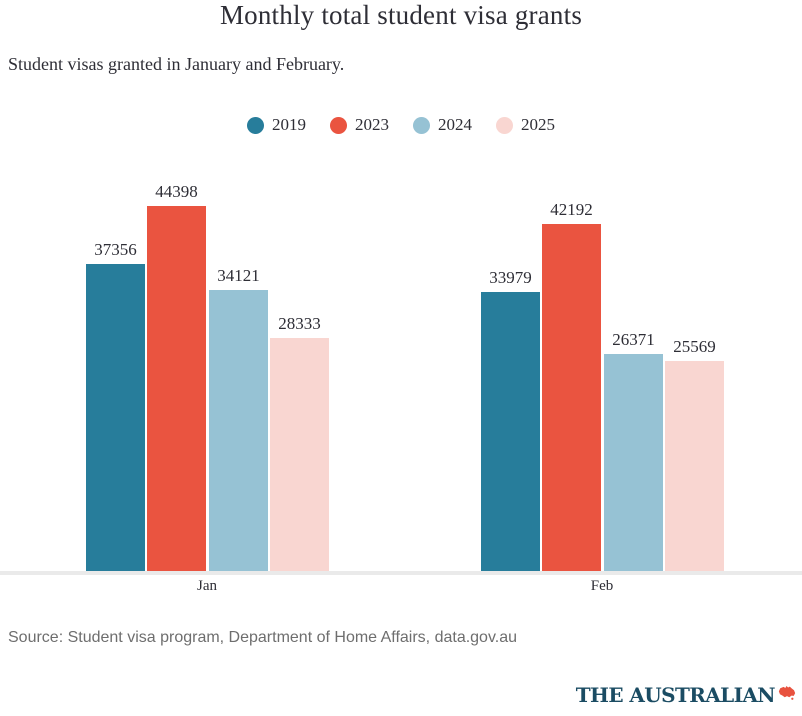 The width and height of the screenshot is (802, 716). I want to click on legend-label: 2019, so click(289, 124).